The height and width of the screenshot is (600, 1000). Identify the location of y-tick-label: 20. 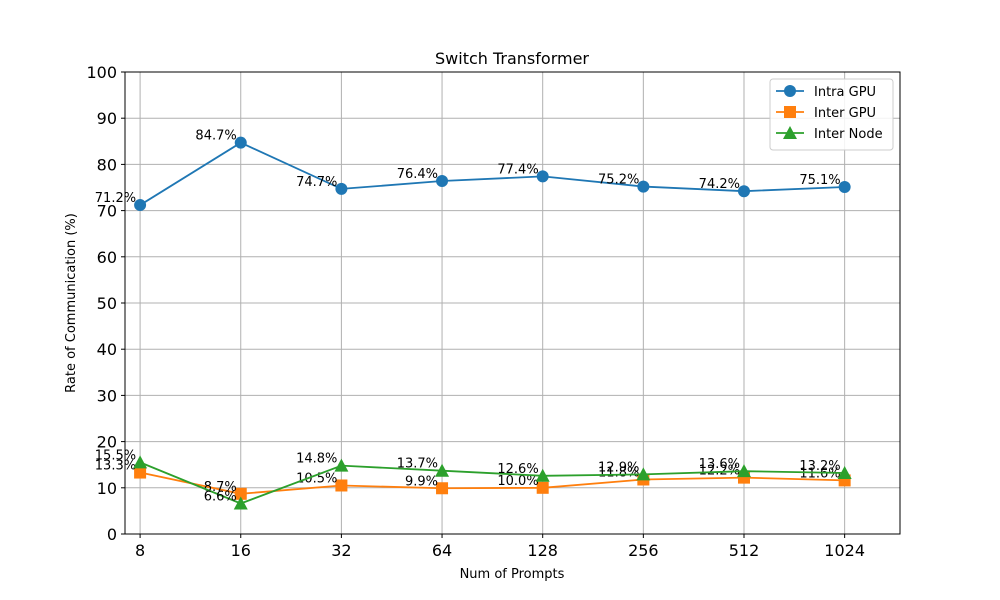
(107, 442).